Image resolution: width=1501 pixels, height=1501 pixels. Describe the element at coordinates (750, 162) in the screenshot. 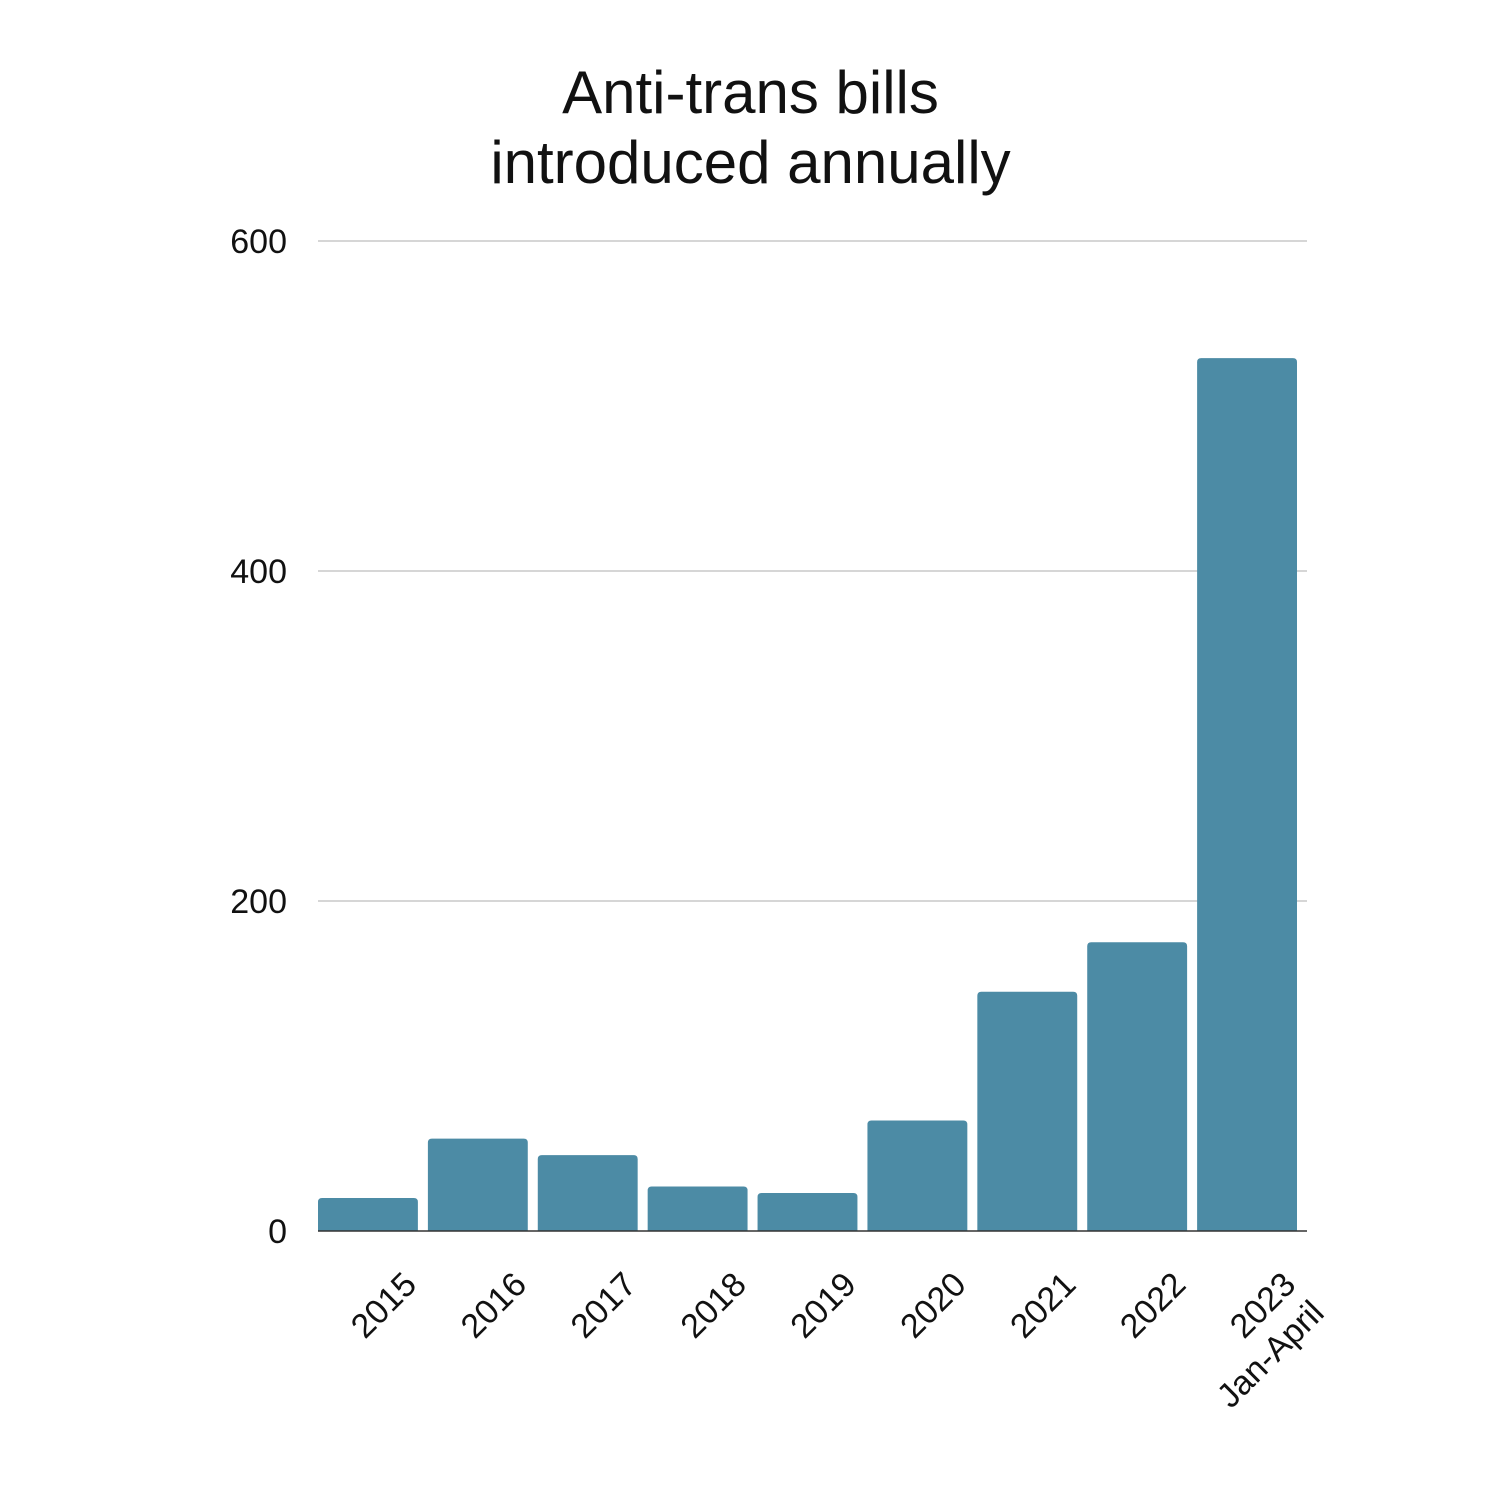

I see `chart-title-line-2: introduced annually` at that location.